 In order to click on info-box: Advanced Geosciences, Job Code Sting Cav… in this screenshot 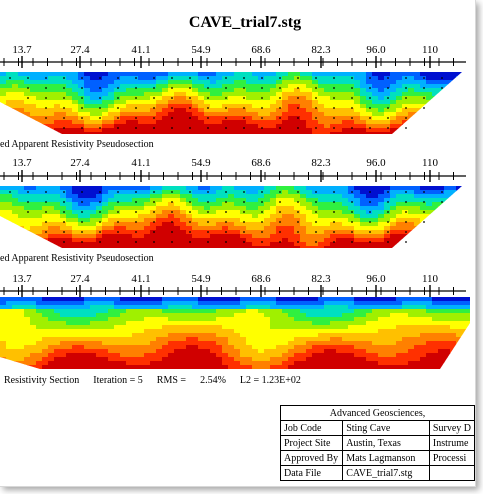, I will do `click(377, 443)`.